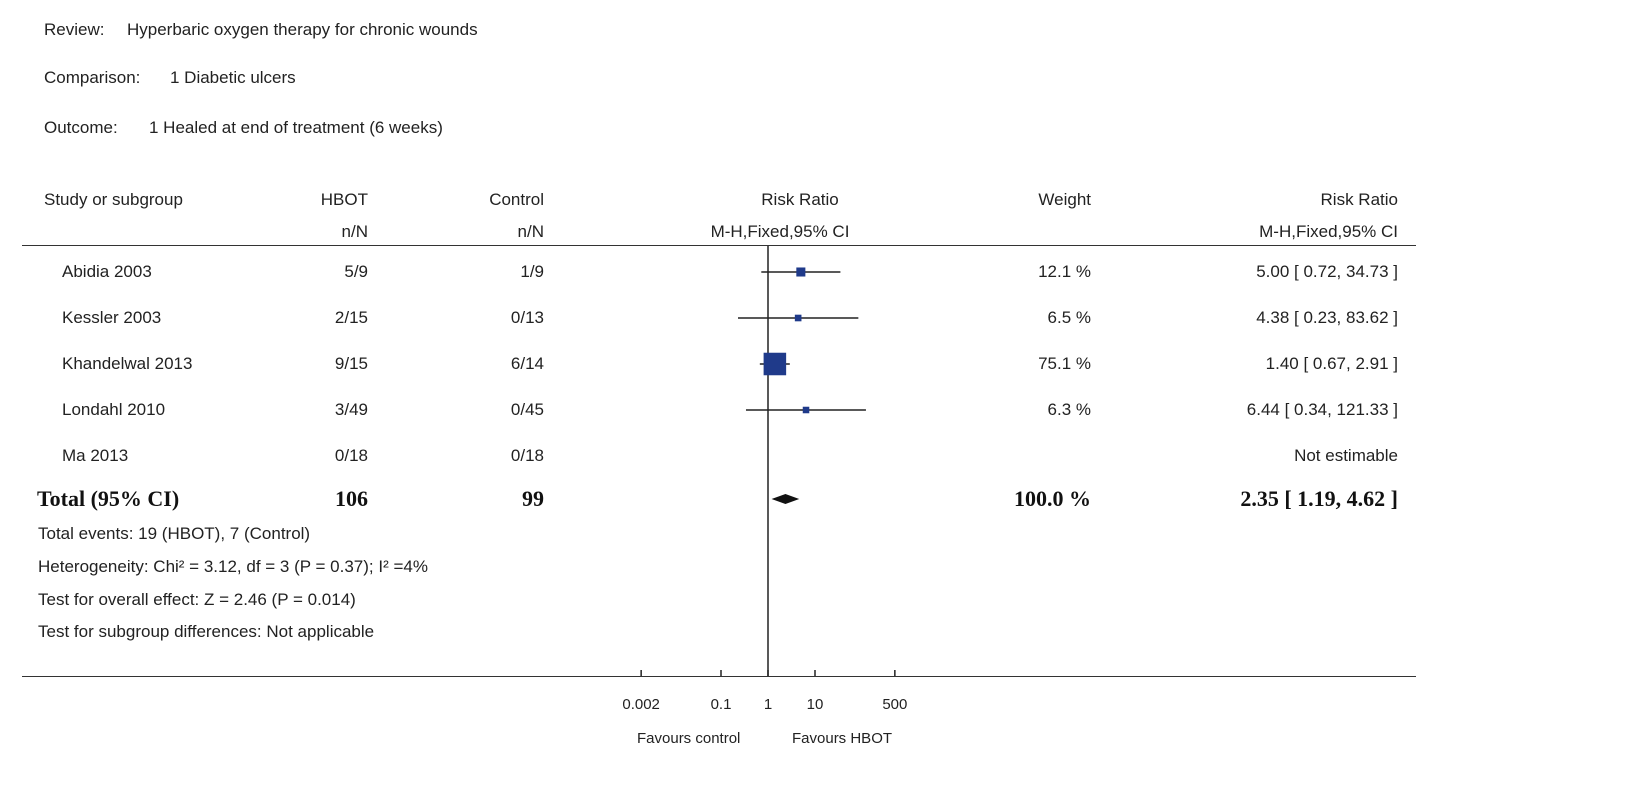 The height and width of the screenshot is (800, 1648). Describe the element at coordinates (81, 127) in the screenshot. I see `outcome-label: Outcome:` at that location.